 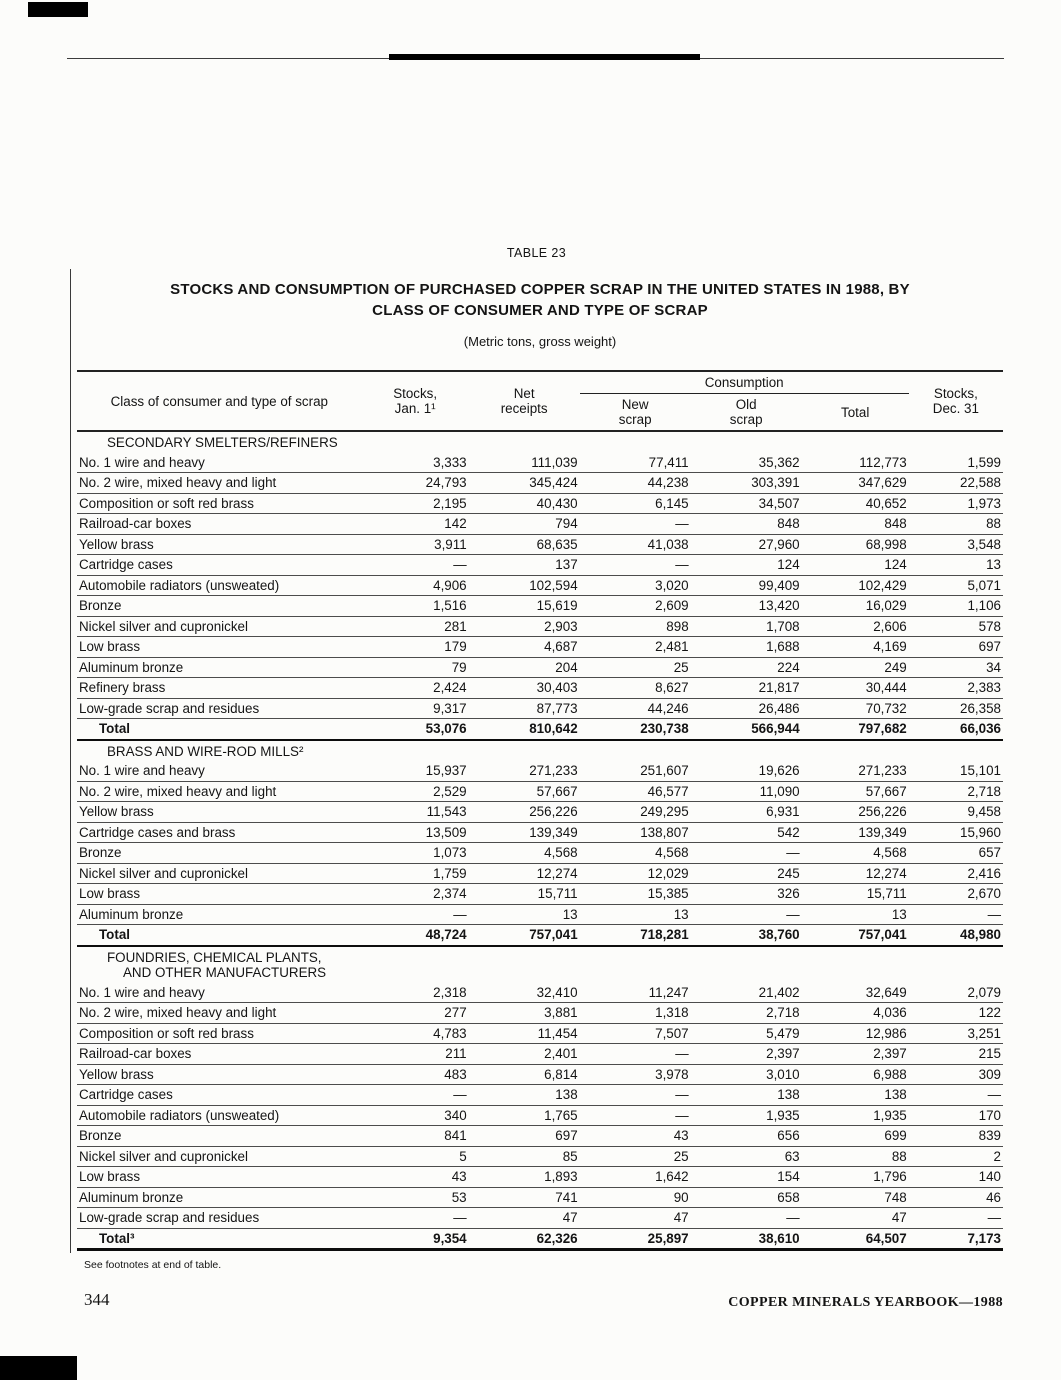 I want to click on header-line: receipts, so click(x=524, y=408).